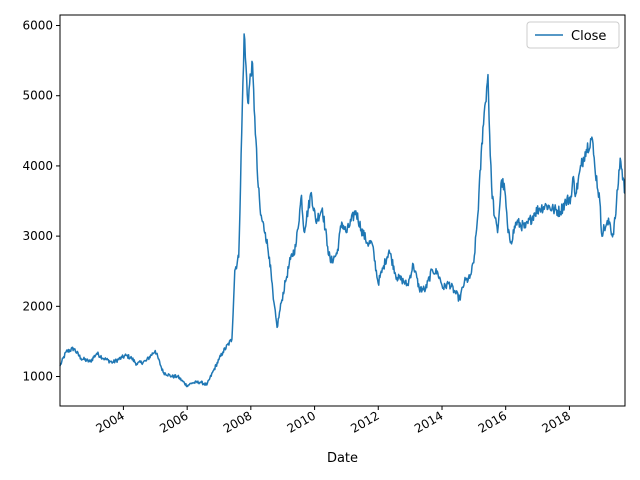 This screenshot has height=480, width=640. What do you see at coordinates (37, 96) in the screenshot?
I see `y-tick-label: 5000` at bounding box center [37, 96].